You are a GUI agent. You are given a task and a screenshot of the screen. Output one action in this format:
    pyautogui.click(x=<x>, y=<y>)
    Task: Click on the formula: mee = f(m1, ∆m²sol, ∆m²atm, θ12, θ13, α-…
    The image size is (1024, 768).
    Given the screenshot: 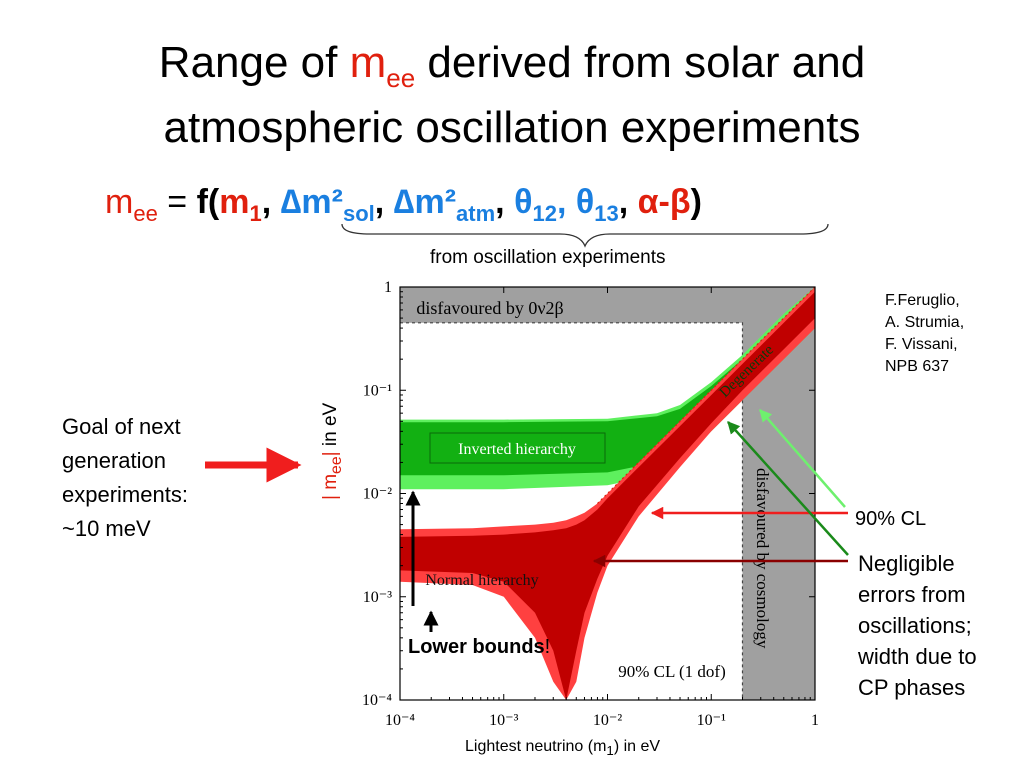 What is the action you would take?
    pyautogui.click(x=403, y=204)
    